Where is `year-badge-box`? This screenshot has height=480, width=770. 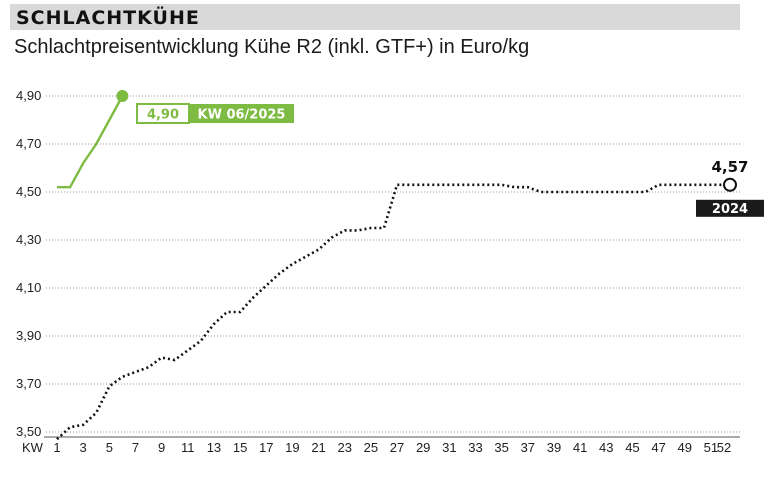 year-badge-box is located at coordinates (730, 208).